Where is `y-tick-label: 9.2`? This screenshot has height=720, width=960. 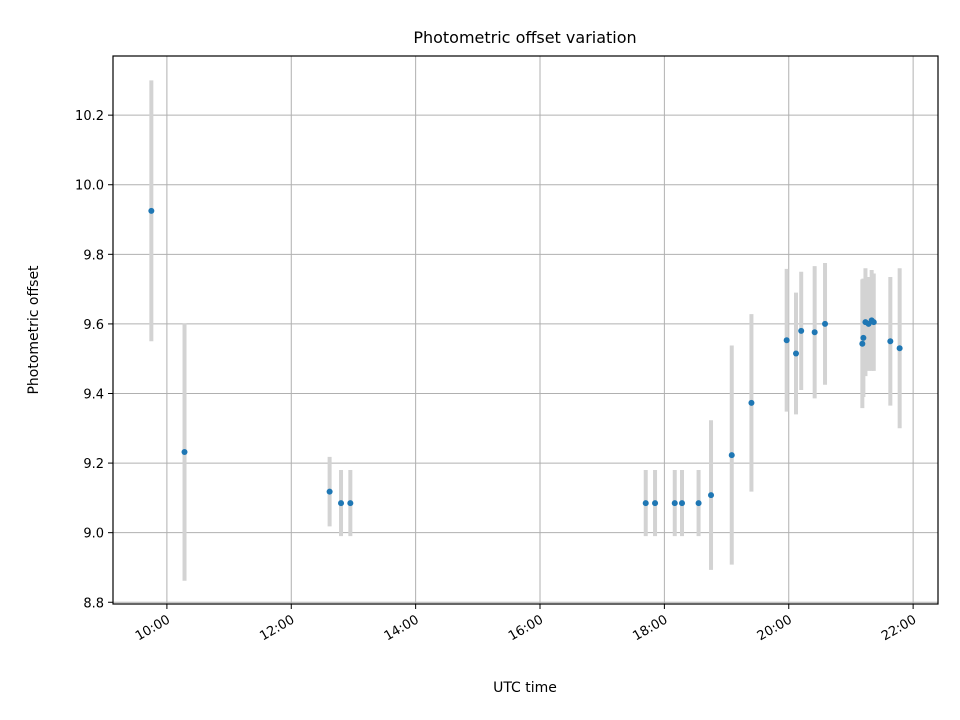
y-tick-label: 9.2 is located at coordinates (93, 464).